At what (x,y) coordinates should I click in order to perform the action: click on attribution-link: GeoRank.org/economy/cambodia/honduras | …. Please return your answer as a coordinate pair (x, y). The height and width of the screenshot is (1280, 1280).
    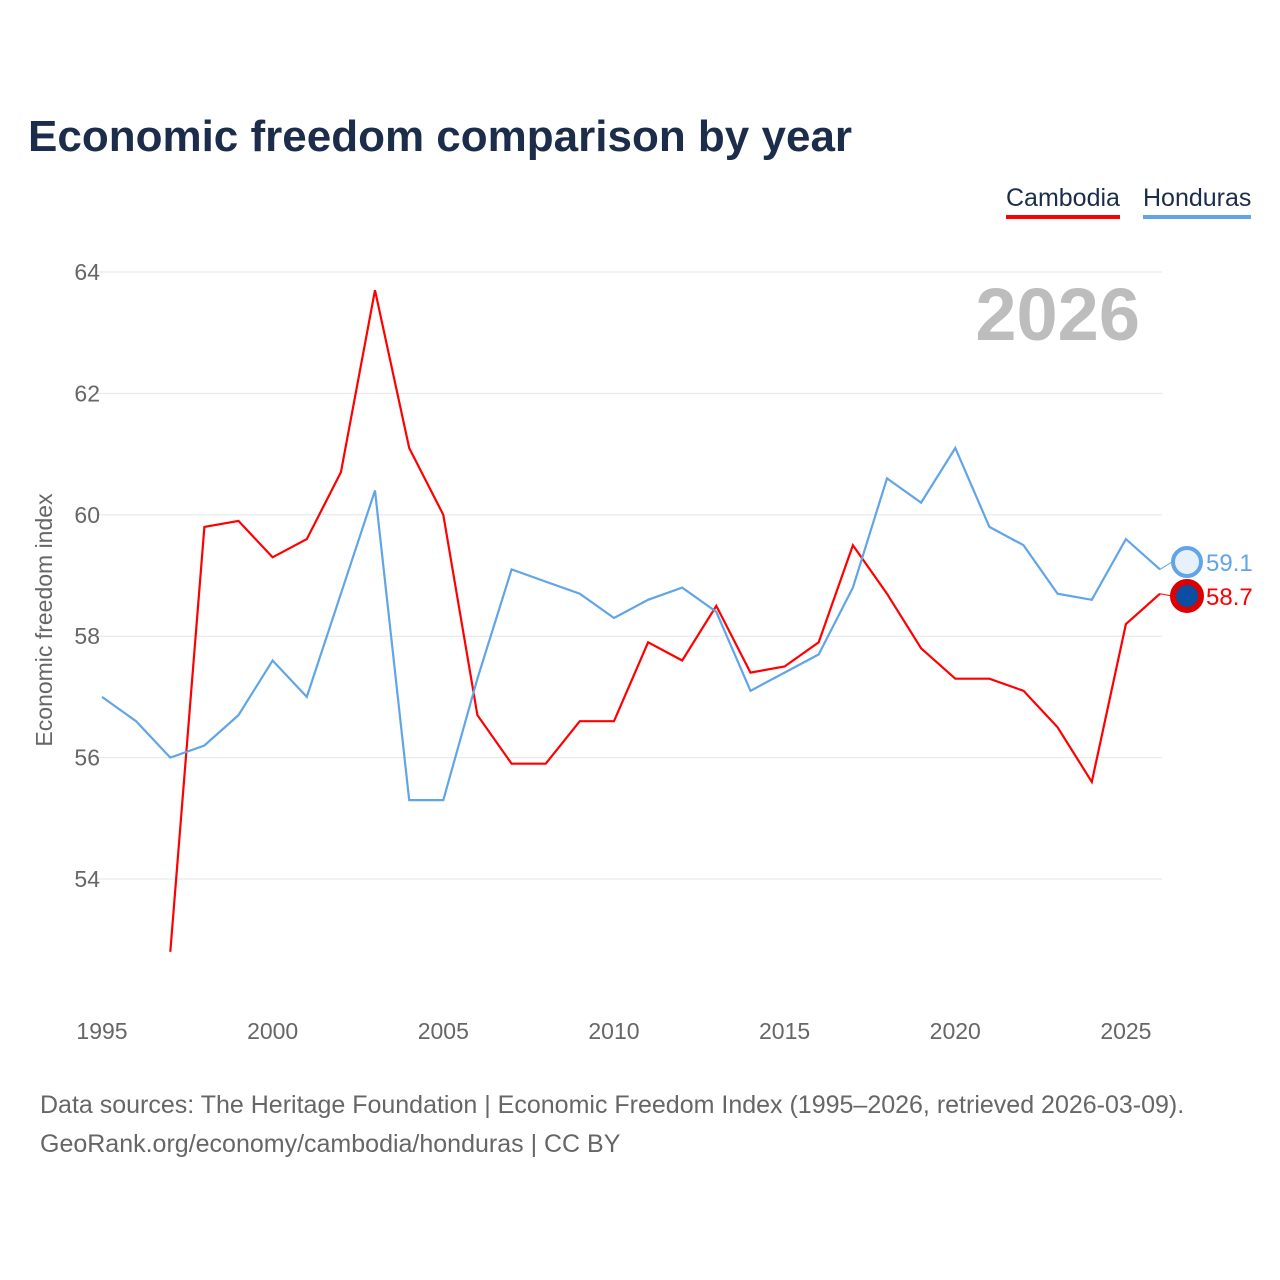
    Looking at the image, I should click on (330, 1144).